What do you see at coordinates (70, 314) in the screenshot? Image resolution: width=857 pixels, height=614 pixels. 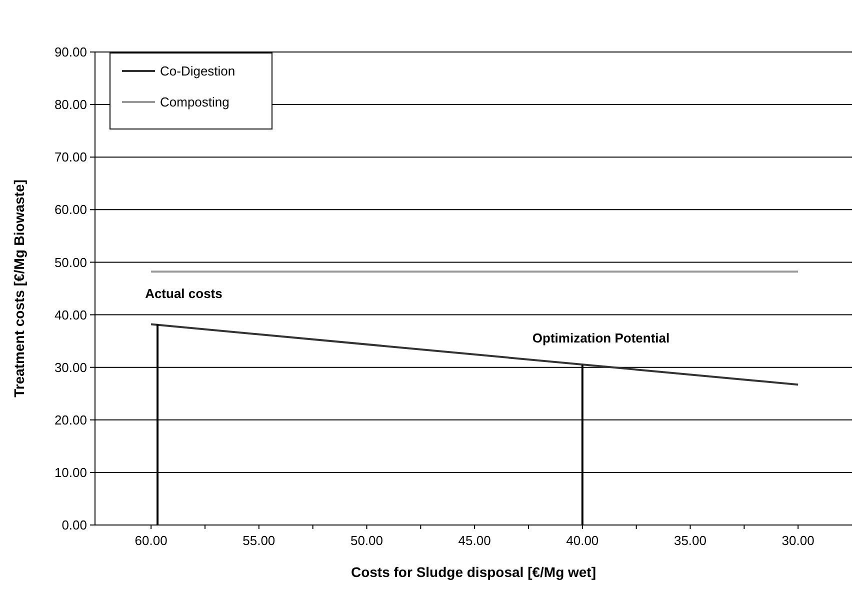 I see `y-tick-label: 40.00` at bounding box center [70, 314].